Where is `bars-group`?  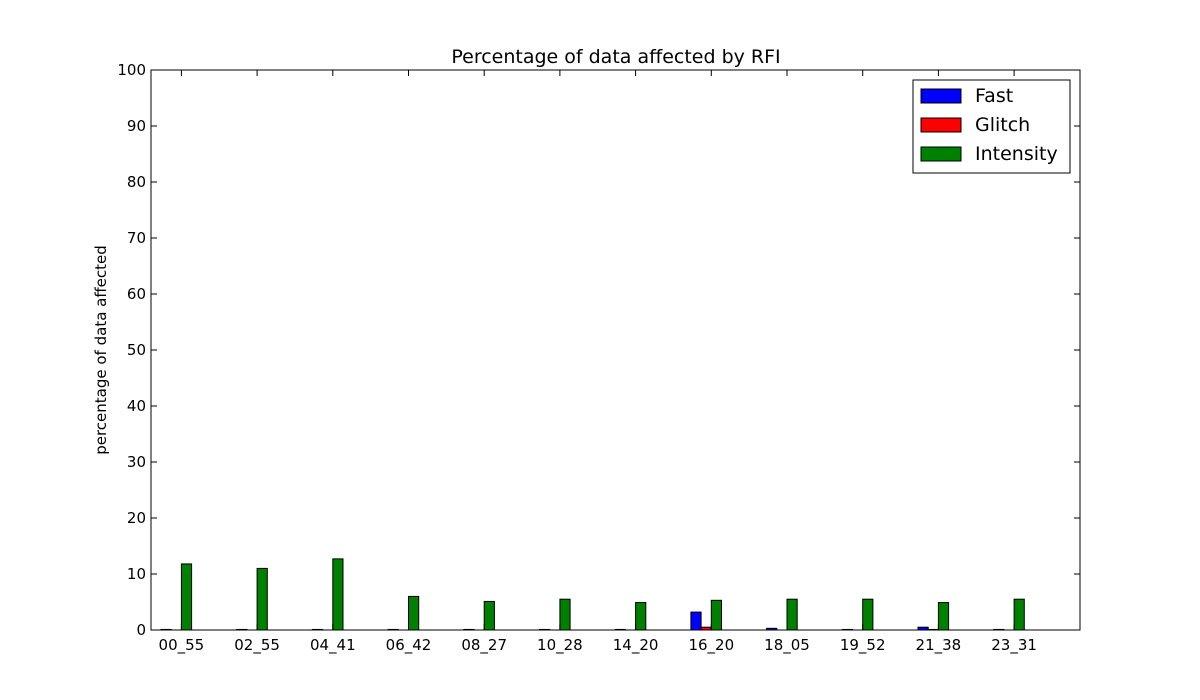
bars-group is located at coordinates (592, 594).